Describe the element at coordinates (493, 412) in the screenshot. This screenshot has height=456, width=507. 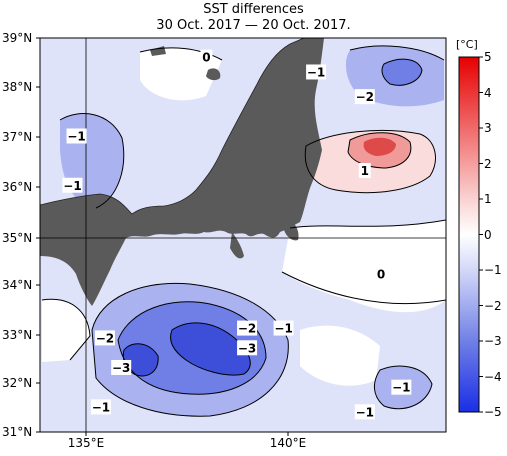
I see `colorbar-tick-label: −5` at that location.